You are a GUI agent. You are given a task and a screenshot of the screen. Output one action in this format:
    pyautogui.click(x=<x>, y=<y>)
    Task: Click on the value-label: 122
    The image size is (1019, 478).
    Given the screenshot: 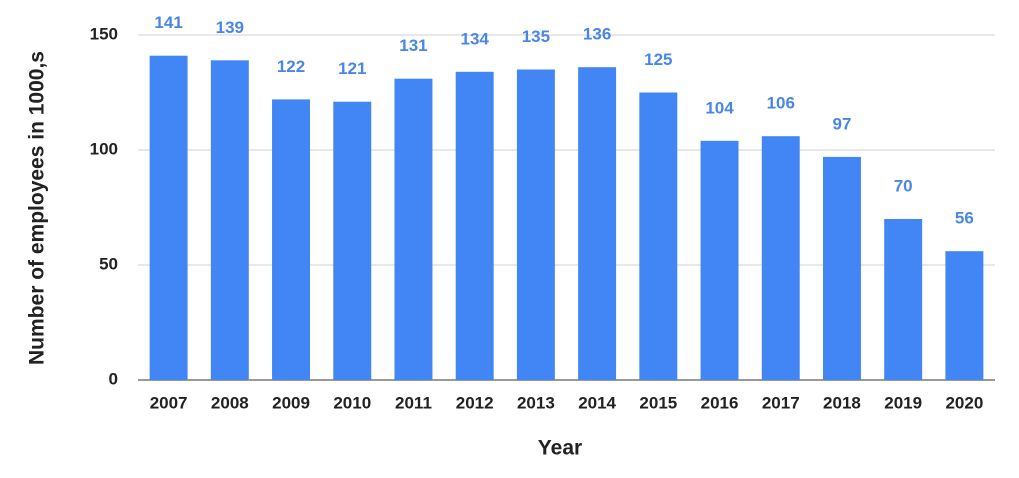 What is the action you would take?
    pyautogui.click(x=291, y=66)
    